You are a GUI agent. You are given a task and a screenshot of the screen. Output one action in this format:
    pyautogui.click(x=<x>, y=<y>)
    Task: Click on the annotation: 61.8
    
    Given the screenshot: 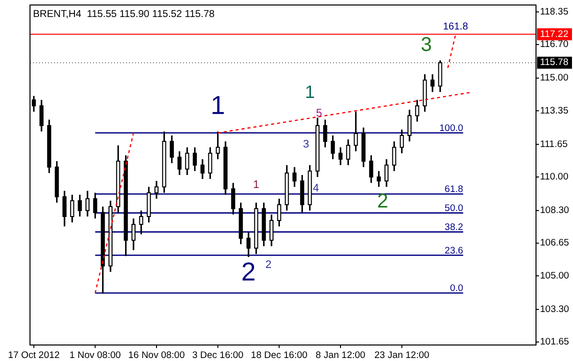 What is the action you would take?
    pyautogui.click(x=454, y=189)
    